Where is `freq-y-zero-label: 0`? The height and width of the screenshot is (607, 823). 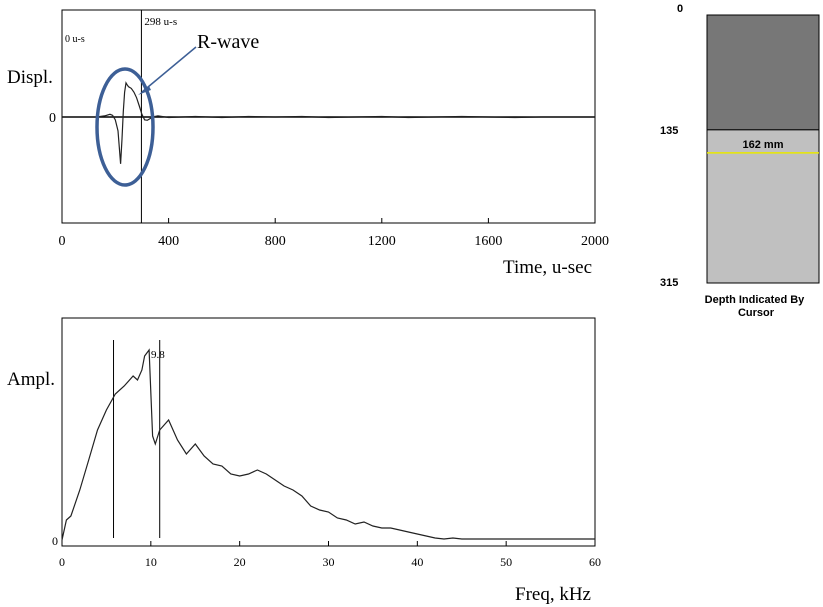
freq-y-zero-label: 0 is located at coordinates (55, 541).